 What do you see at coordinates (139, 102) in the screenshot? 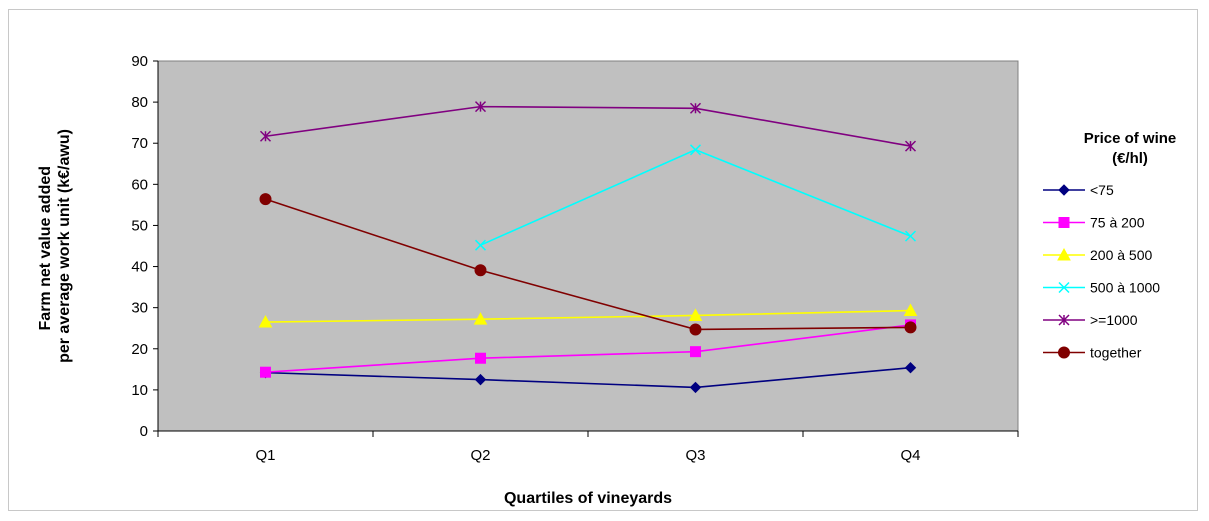
I see `y-tick-label: 80` at bounding box center [139, 102].